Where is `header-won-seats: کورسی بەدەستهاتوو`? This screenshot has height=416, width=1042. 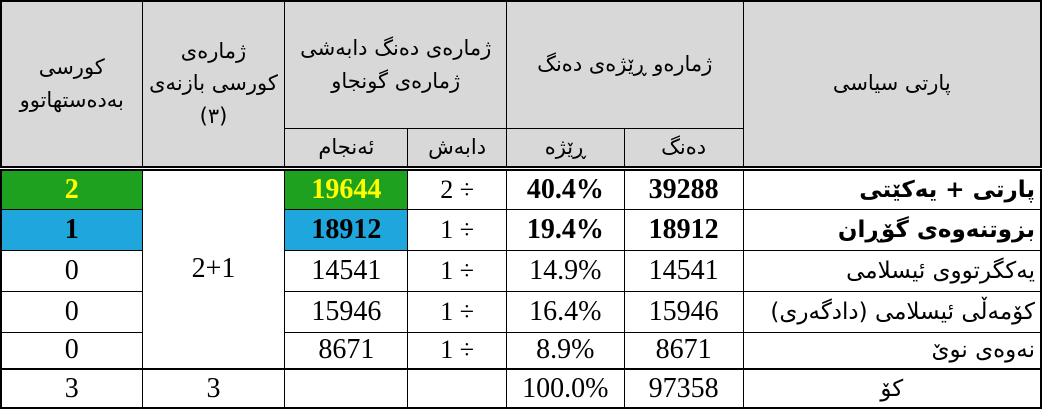
header-won-seats: کورسی بەدەستهاتوو is located at coordinates (71, 84).